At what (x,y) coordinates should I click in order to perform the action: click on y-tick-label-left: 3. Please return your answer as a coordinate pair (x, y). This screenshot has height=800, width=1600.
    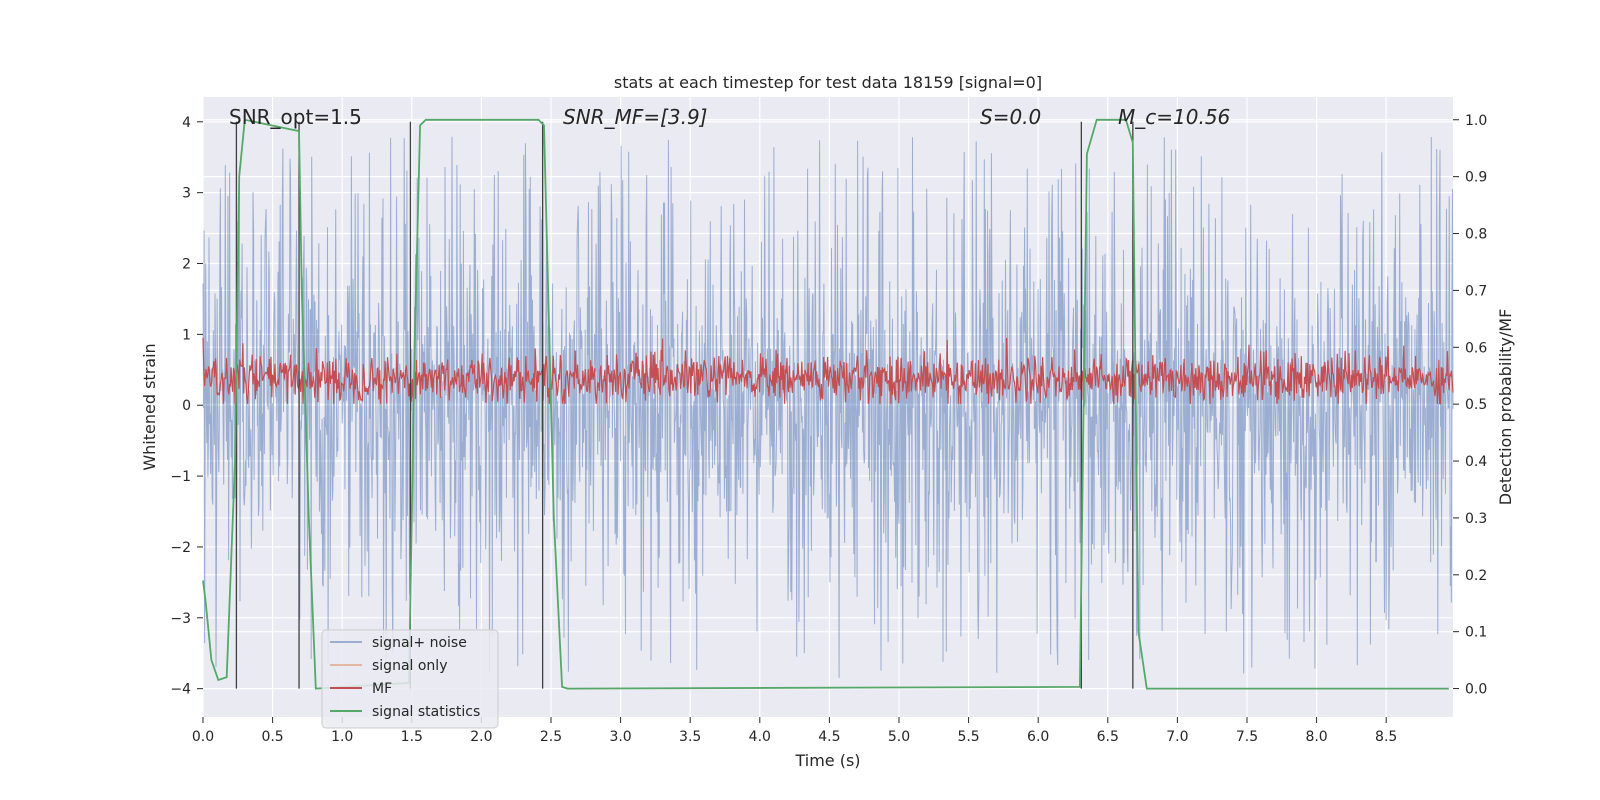
    Looking at the image, I should click on (186, 194).